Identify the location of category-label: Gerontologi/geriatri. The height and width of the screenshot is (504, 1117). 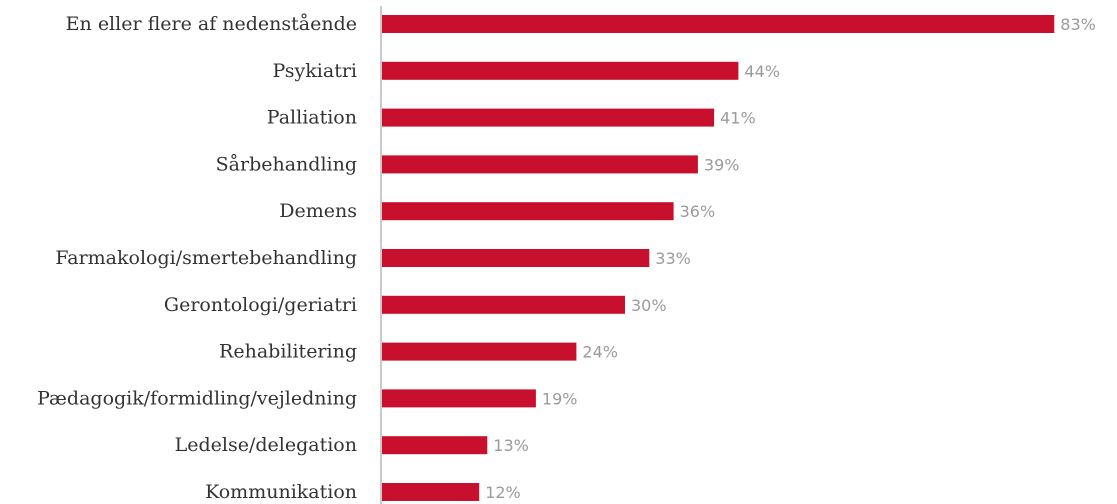
(260, 305).